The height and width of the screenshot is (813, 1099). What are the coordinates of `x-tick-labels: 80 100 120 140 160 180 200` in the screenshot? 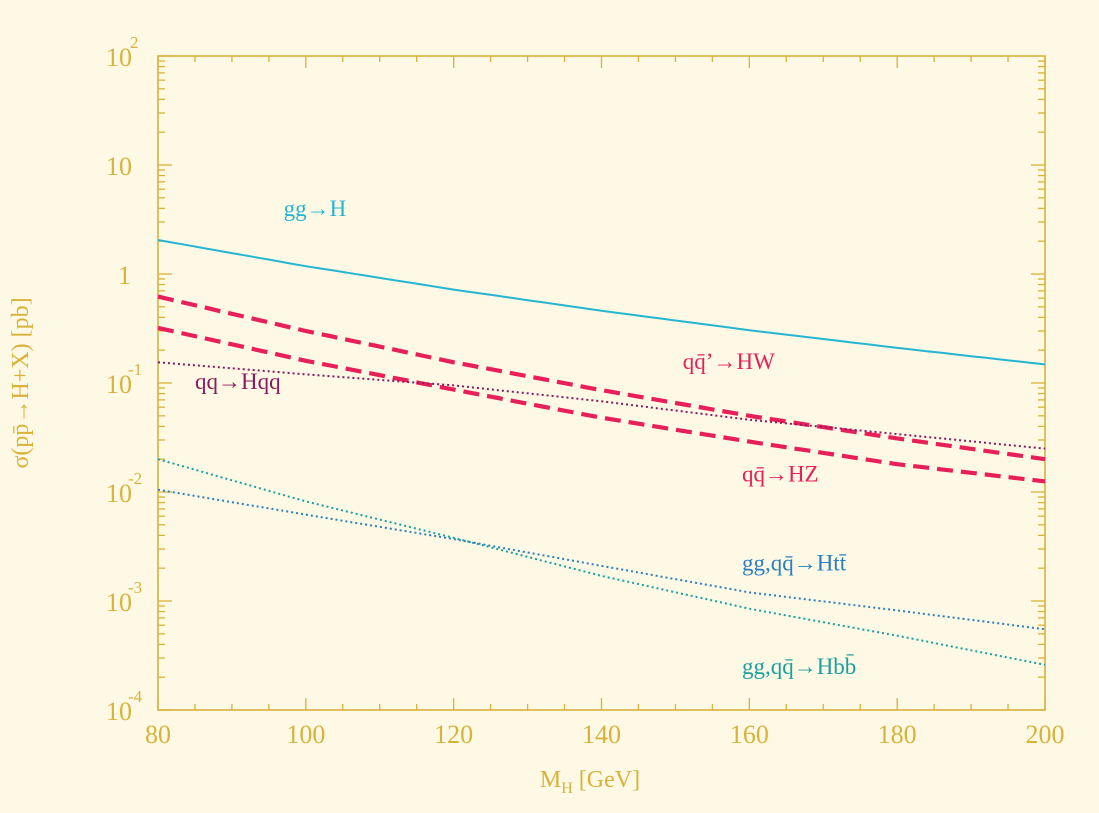 It's located at (605, 734).